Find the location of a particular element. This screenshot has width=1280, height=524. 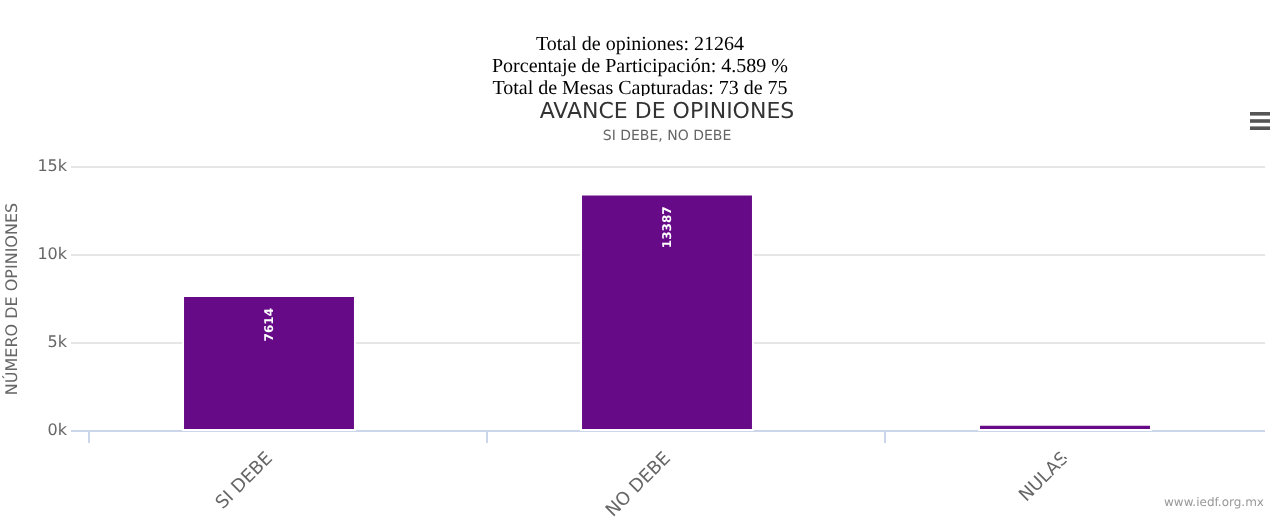

y-tick-label: 15k is located at coordinates (52, 166).